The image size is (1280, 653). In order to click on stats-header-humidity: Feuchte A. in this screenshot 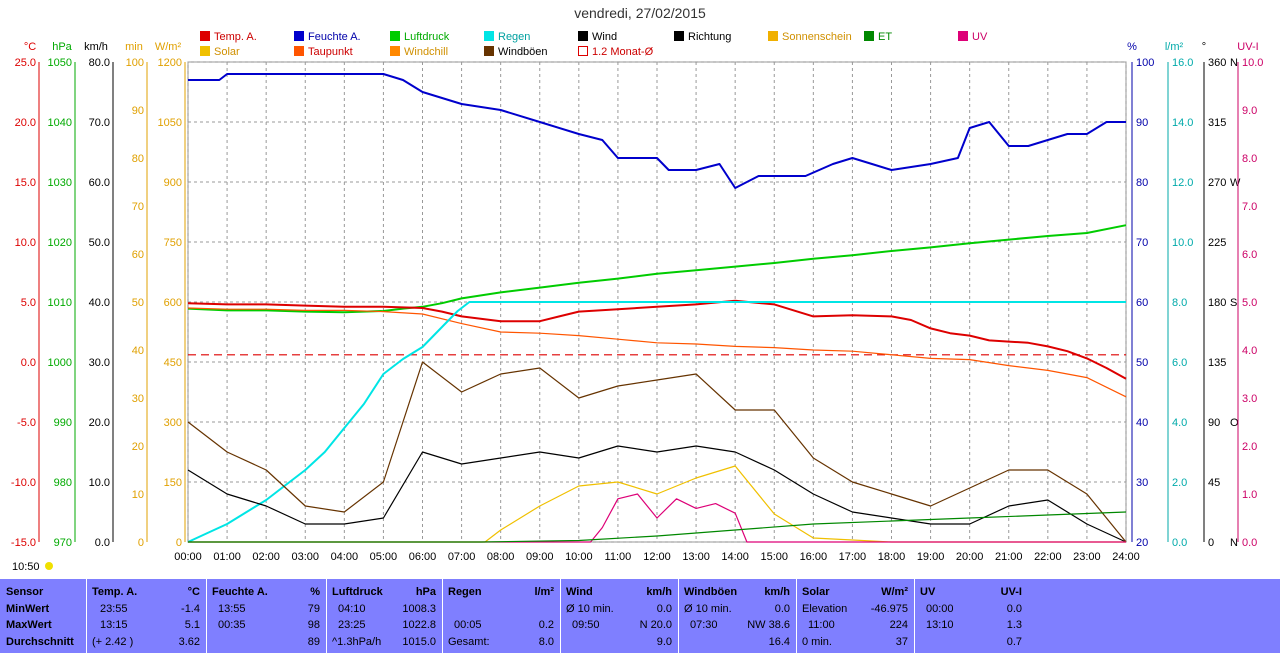, I will do `click(240, 592)`.